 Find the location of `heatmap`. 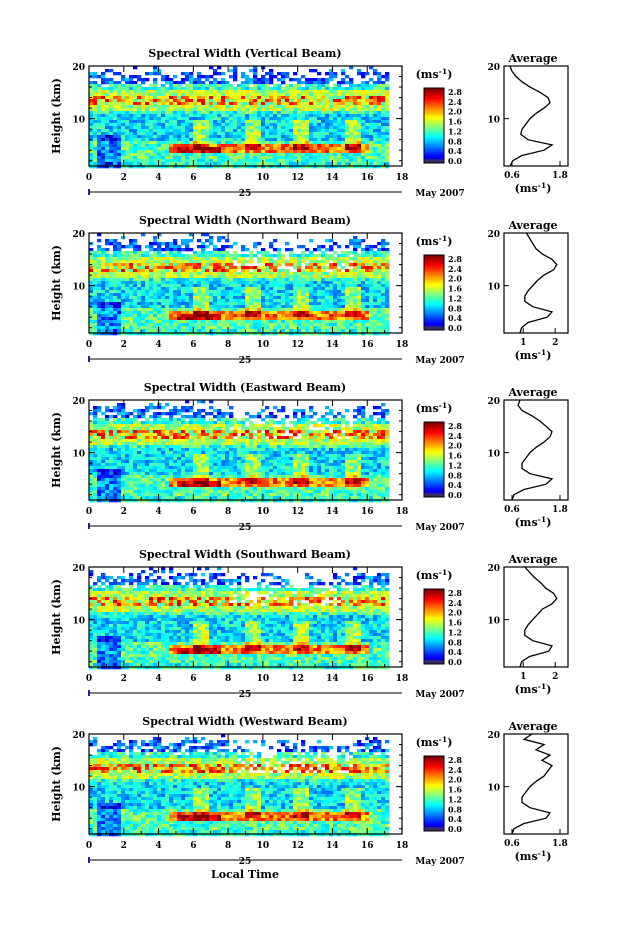

heatmap is located at coordinates (239, 117).